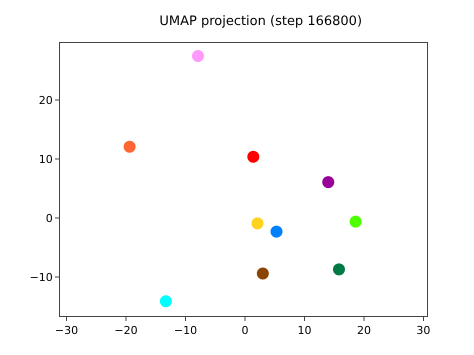  Describe the element at coordinates (66, 331) in the screenshot. I see `x-tick-label: −30` at that location.